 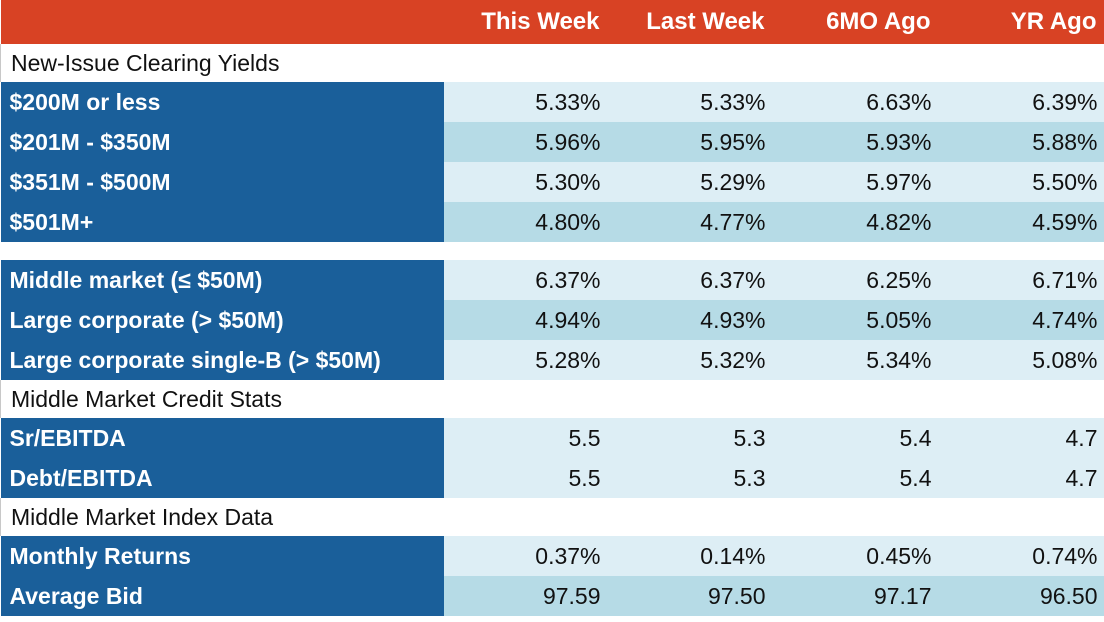 What do you see at coordinates (552, 399) in the screenshot?
I see `section-title-row: Middle Market Credit Stats` at bounding box center [552, 399].